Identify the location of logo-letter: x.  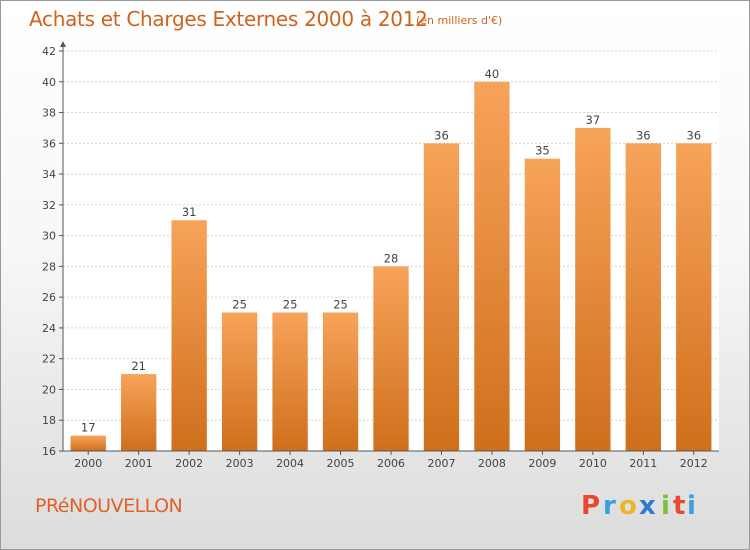
(647, 506).